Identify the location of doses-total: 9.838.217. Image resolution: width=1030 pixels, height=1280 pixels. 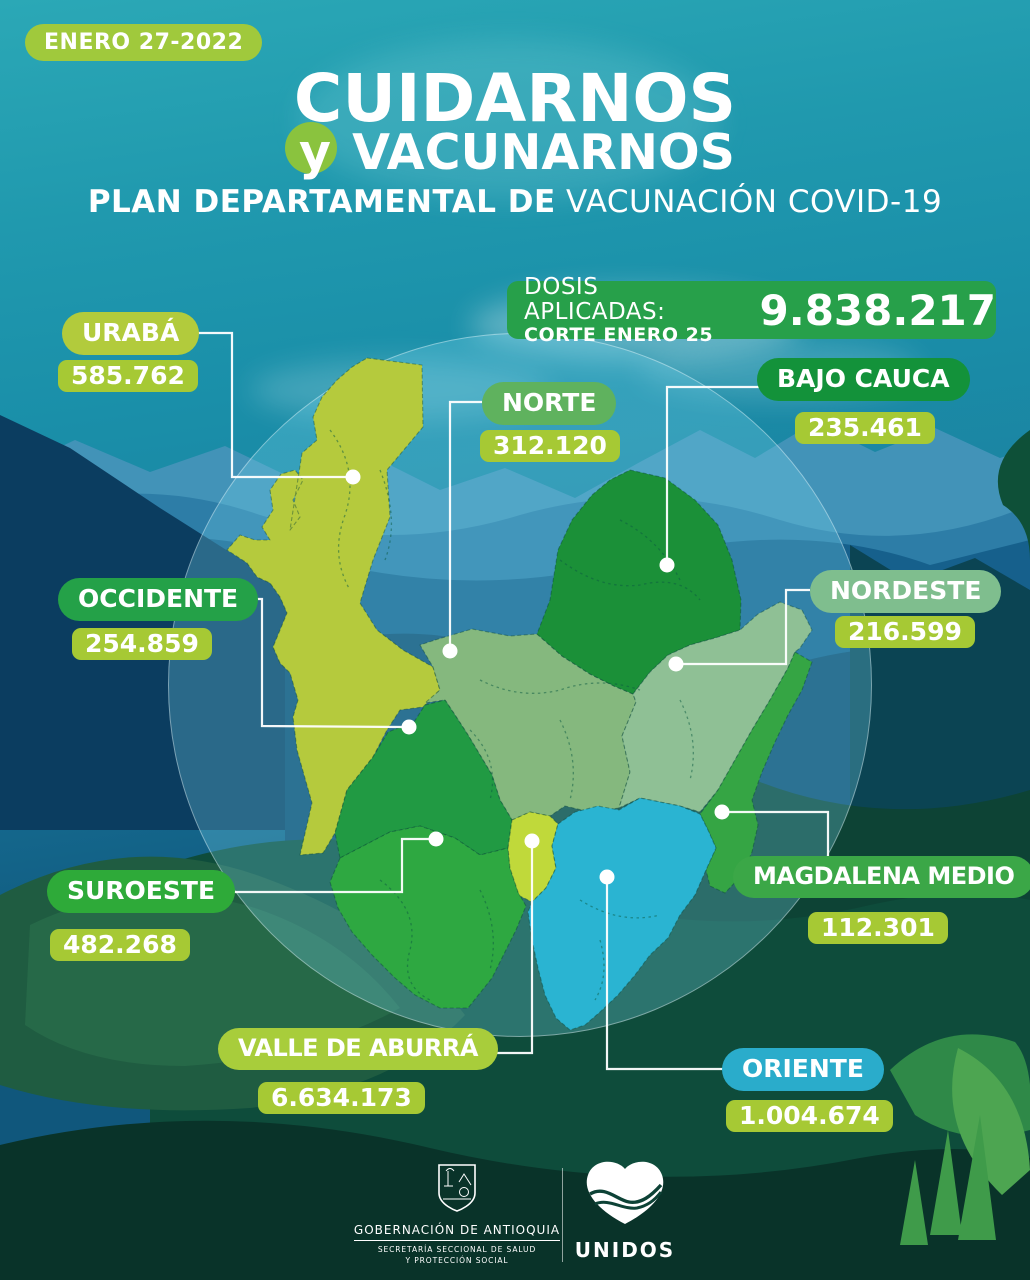
(877, 310).